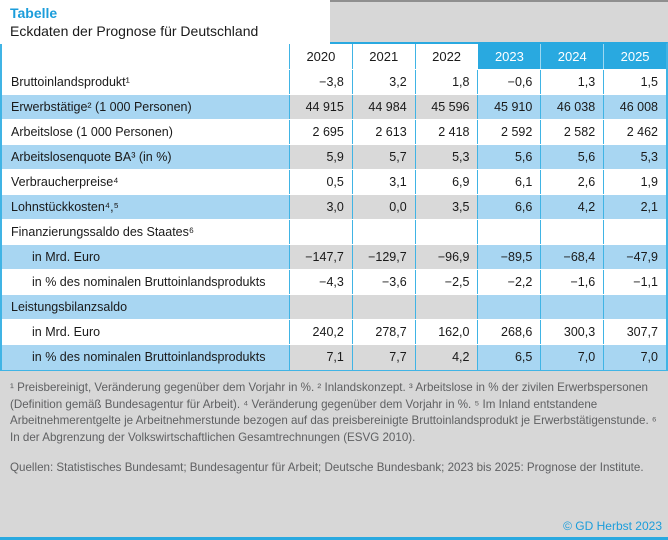 This screenshot has width=668, height=540. Describe the element at coordinates (145, 182) in the screenshot. I see `row-label: Verbraucherpreise⁴` at that location.